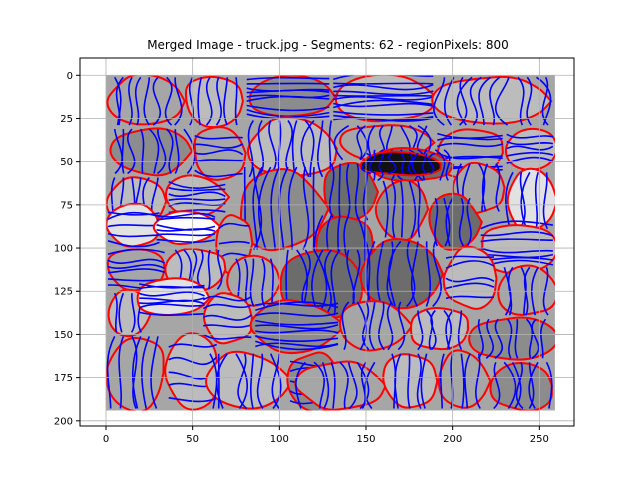 Image resolution: width=640 pixels, height=480 pixels. I want to click on x-tick-label: 100, so click(279, 439).